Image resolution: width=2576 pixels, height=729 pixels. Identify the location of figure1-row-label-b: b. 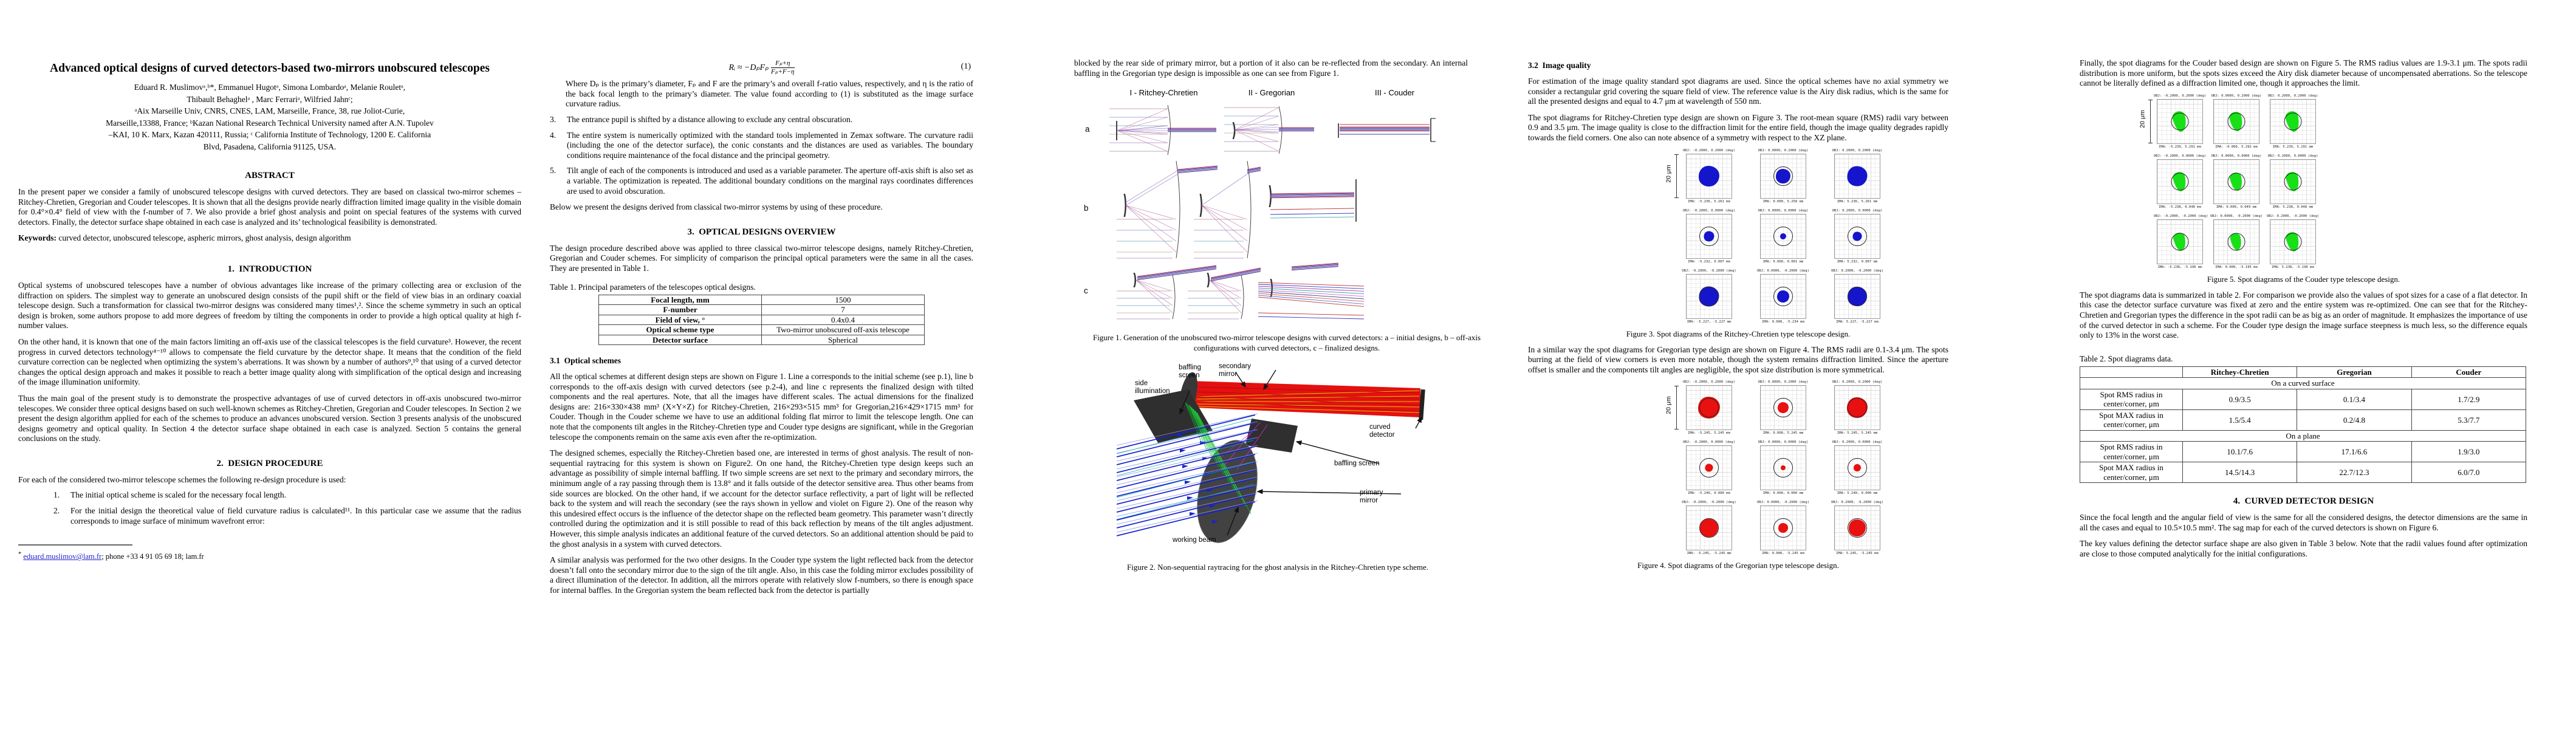
(1086, 208).